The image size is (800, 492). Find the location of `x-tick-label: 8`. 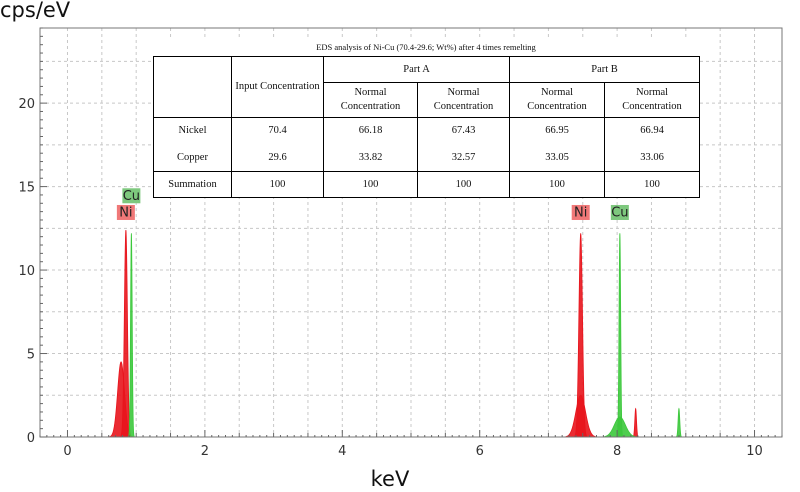

x-tick-label: 8 is located at coordinates (617, 451).